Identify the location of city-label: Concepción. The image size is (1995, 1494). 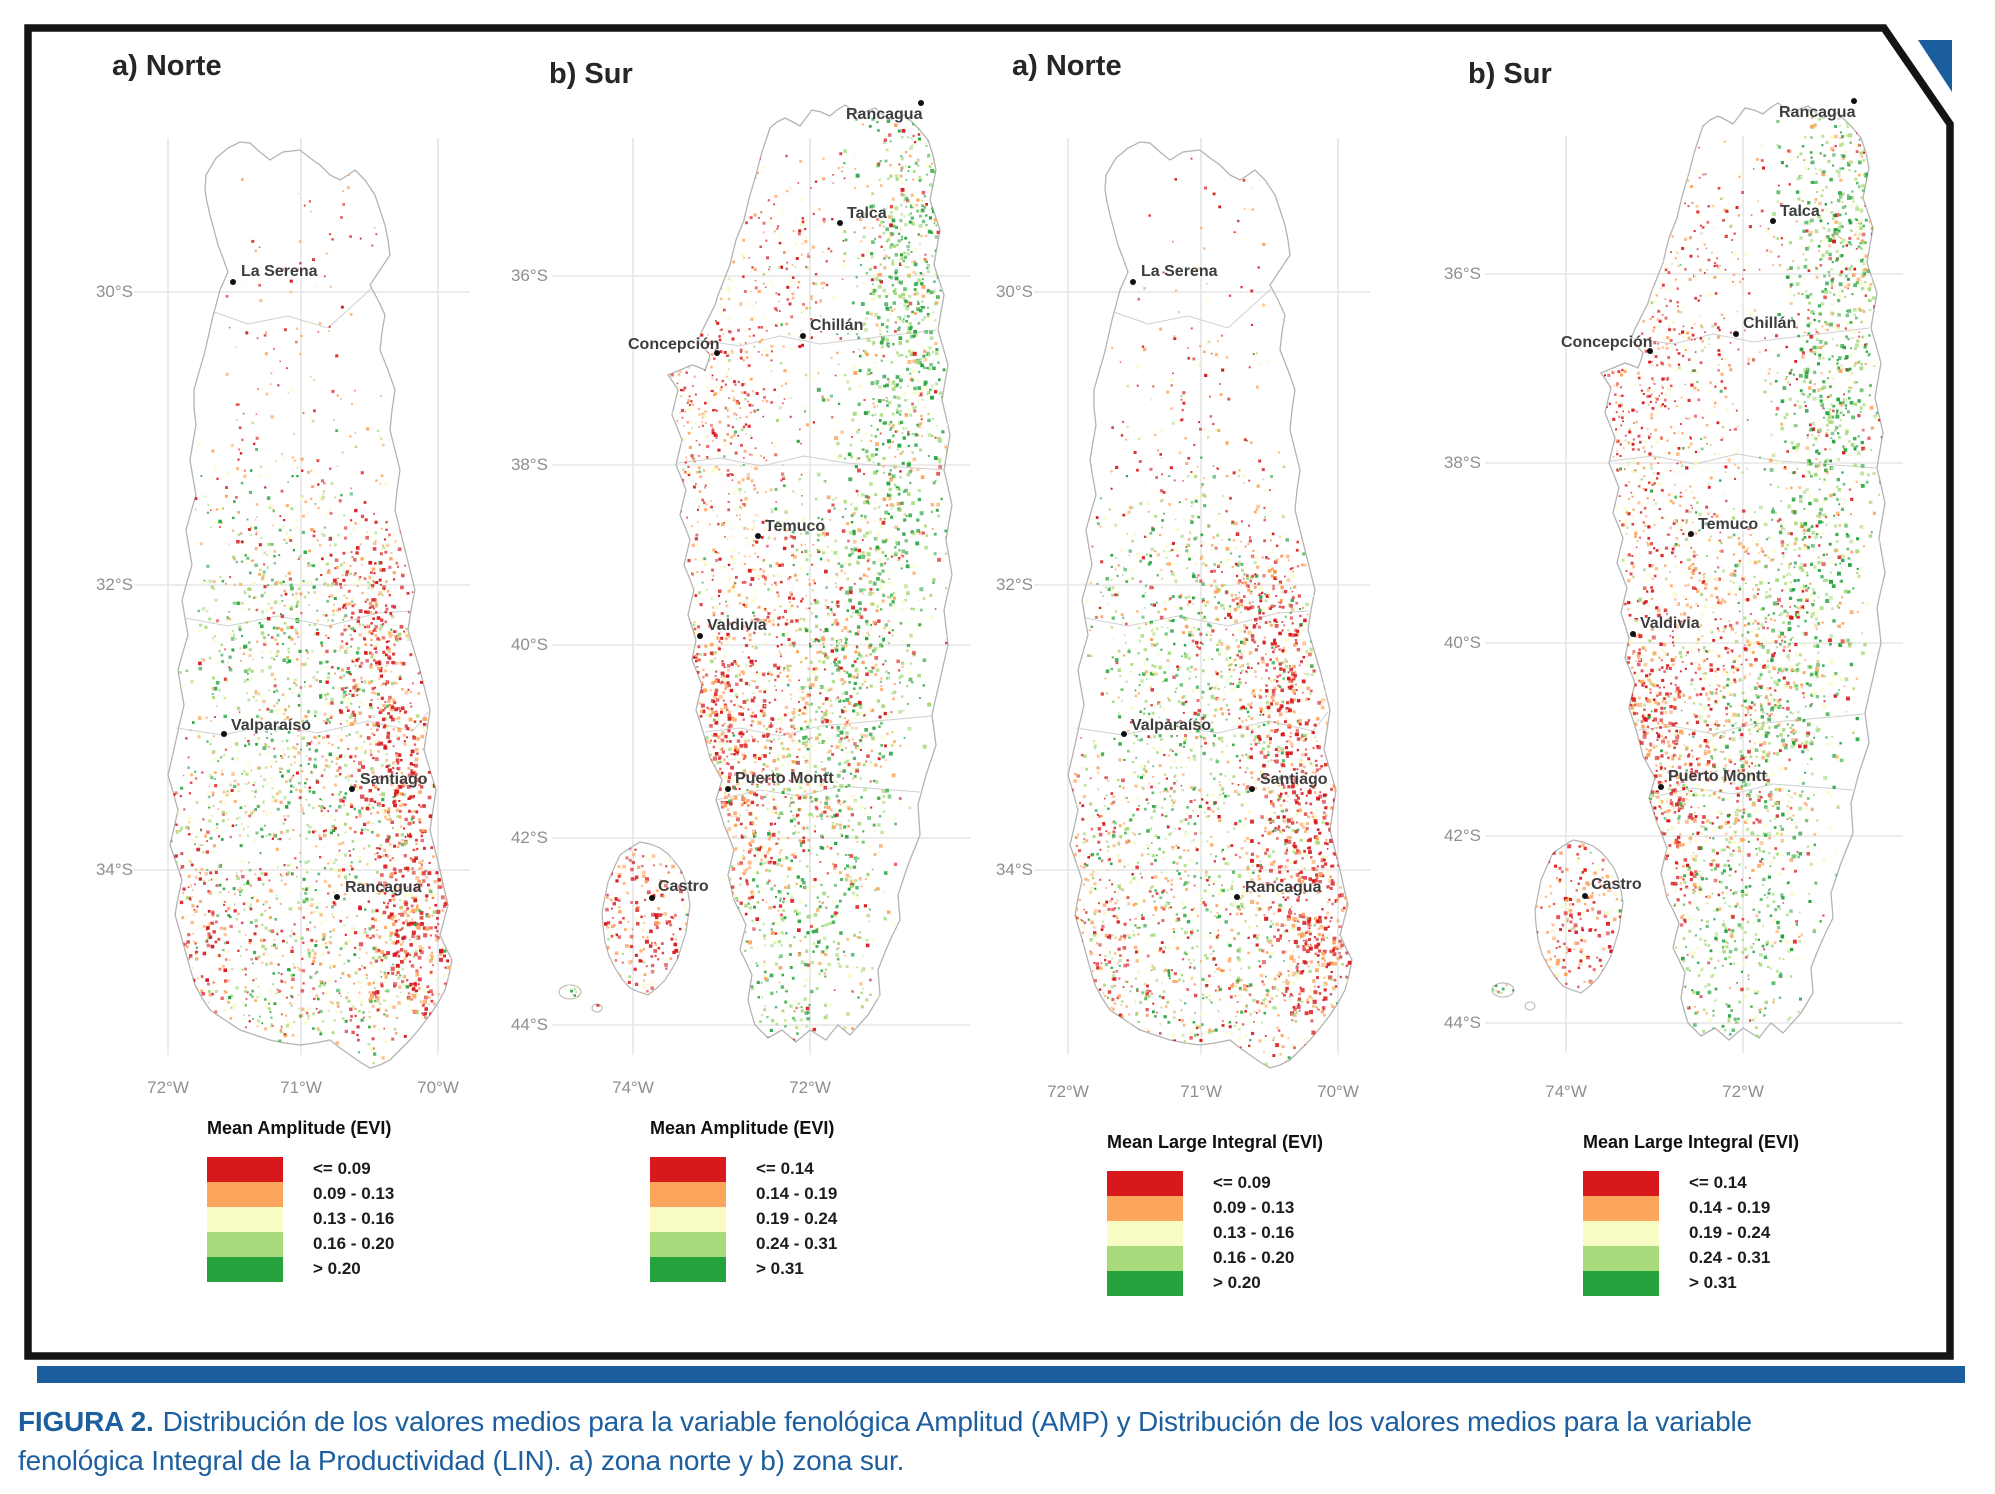
(1607, 342).